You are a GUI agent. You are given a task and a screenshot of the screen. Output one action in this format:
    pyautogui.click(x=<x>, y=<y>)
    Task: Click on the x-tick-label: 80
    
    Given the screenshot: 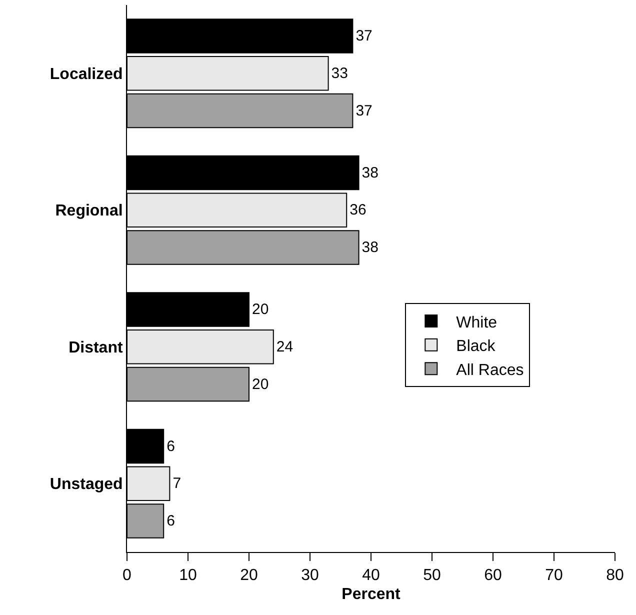 What is the action you would take?
    pyautogui.click(x=615, y=575)
    